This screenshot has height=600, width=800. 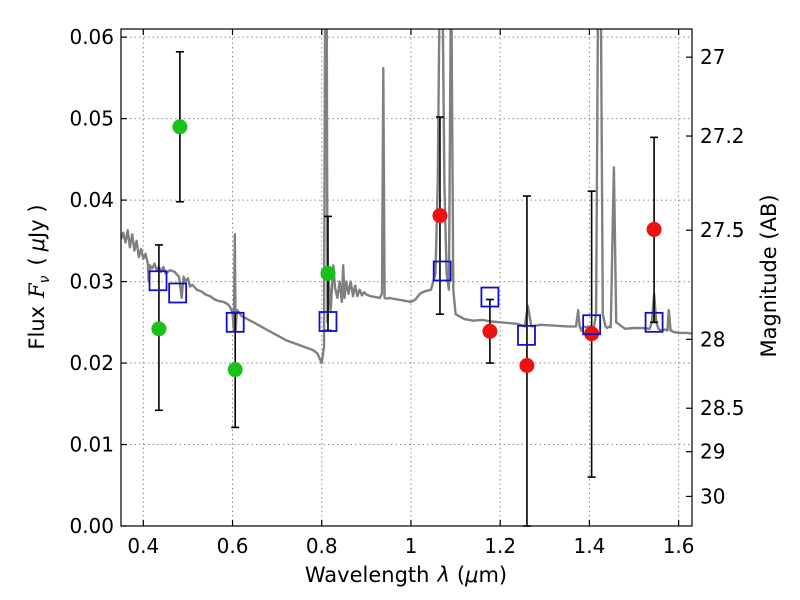 I want to click on y-tick-label: 0.02, so click(x=91, y=363).